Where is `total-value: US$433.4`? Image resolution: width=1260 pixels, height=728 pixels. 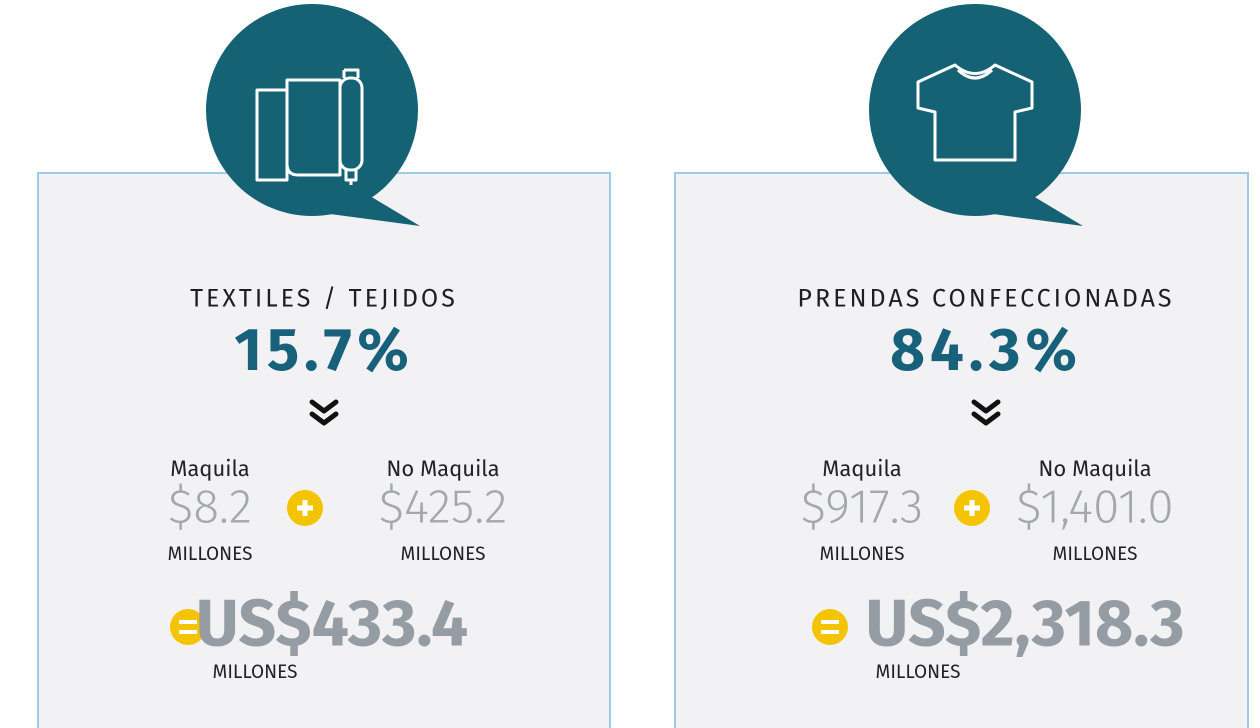
total-value: US$433.4 is located at coordinates (332, 624).